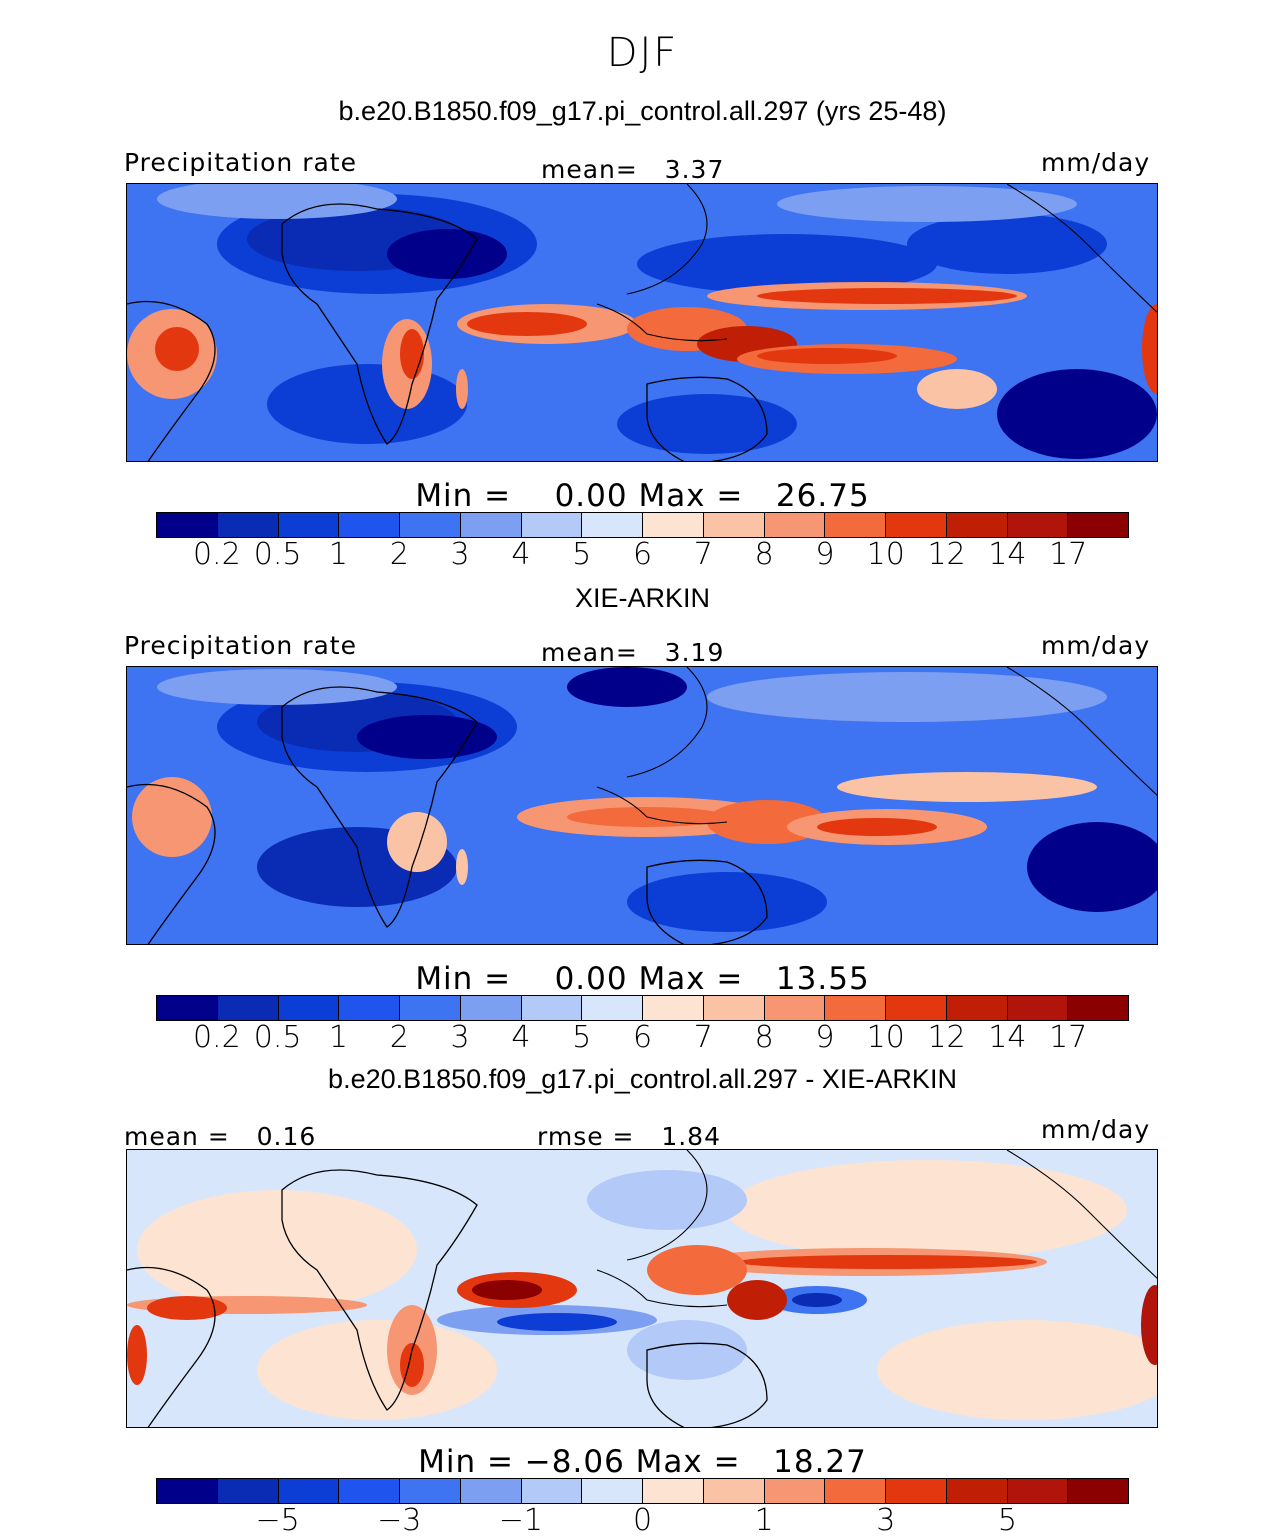 The width and height of the screenshot is (1285, 1540). I want to click on panel2-min-max: Min = 0.00 Max = 13.55, so click(642, 979).